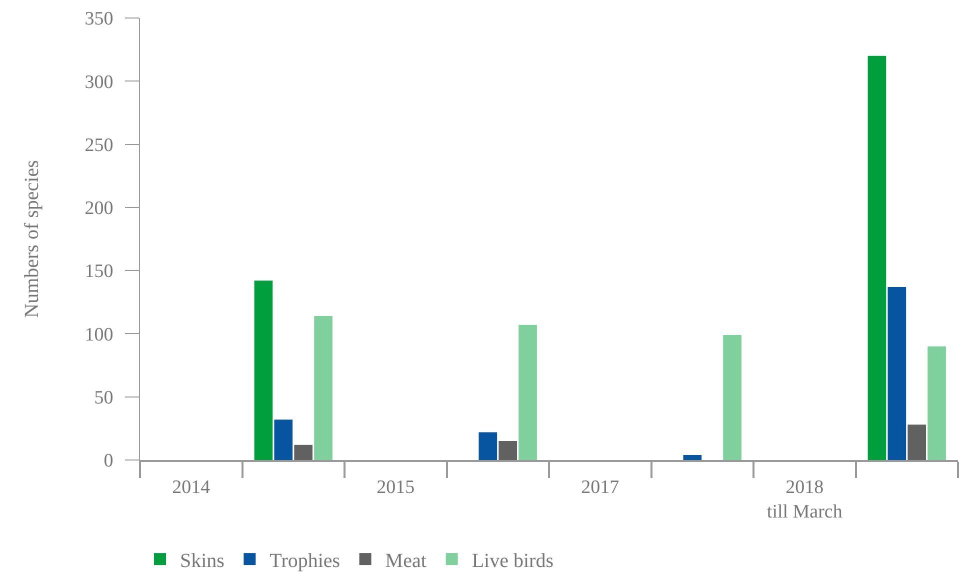 The width and height of the screenshot is (963, 584). I want to click on y-tick-label: 50, so click(104, 398).